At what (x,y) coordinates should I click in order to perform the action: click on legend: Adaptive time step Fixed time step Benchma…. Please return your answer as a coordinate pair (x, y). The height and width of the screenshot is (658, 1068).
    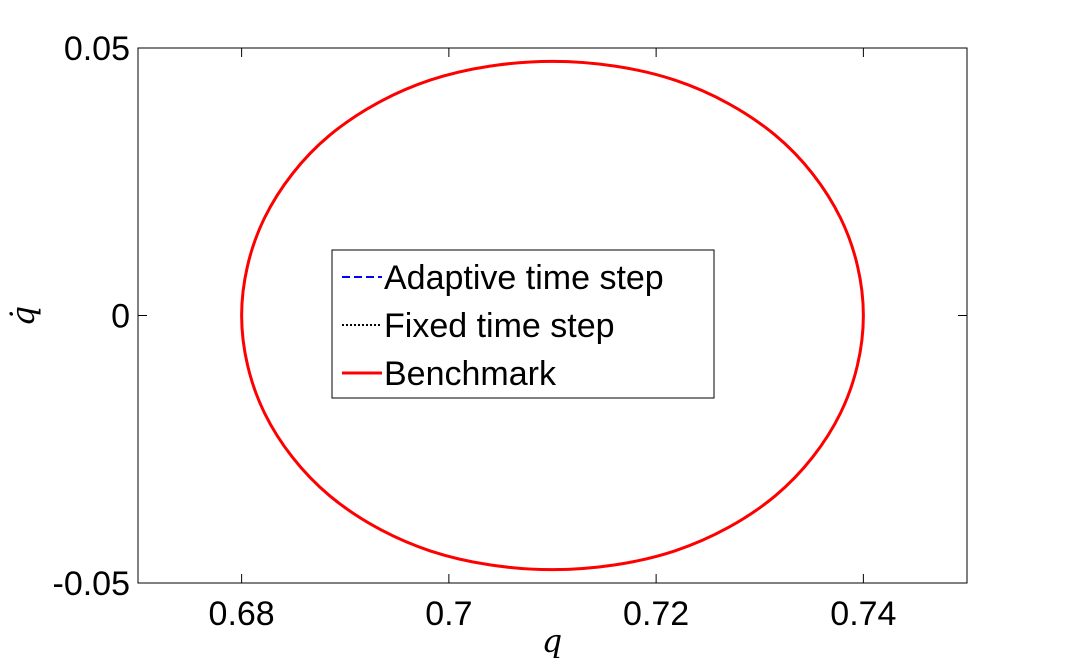
    Looking at the image, I should click on (523, 324).